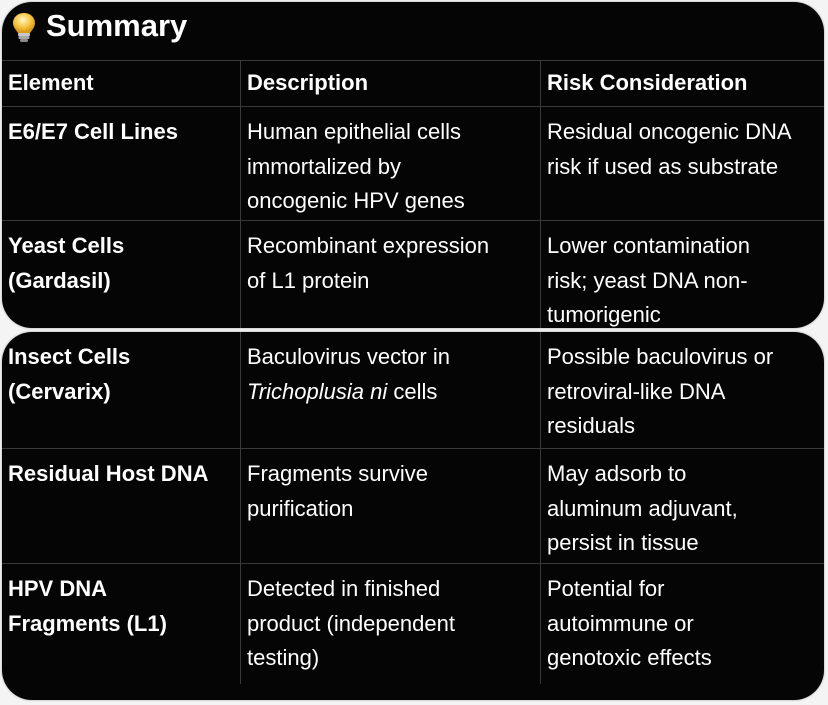  I want to click on row-element: Residual Host DNA, so click(108, 473).